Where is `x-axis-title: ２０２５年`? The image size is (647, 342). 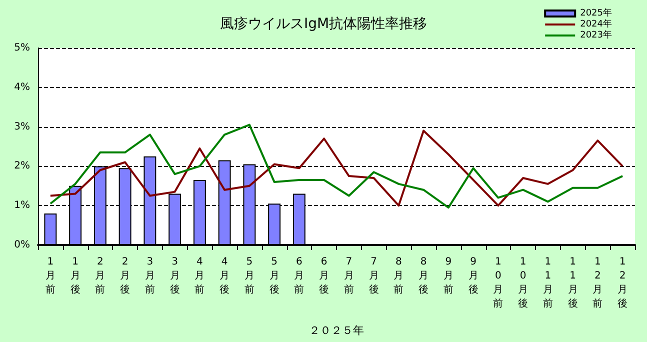
x-axis-title: ２０２５年 is located at coordinates (336, 330).